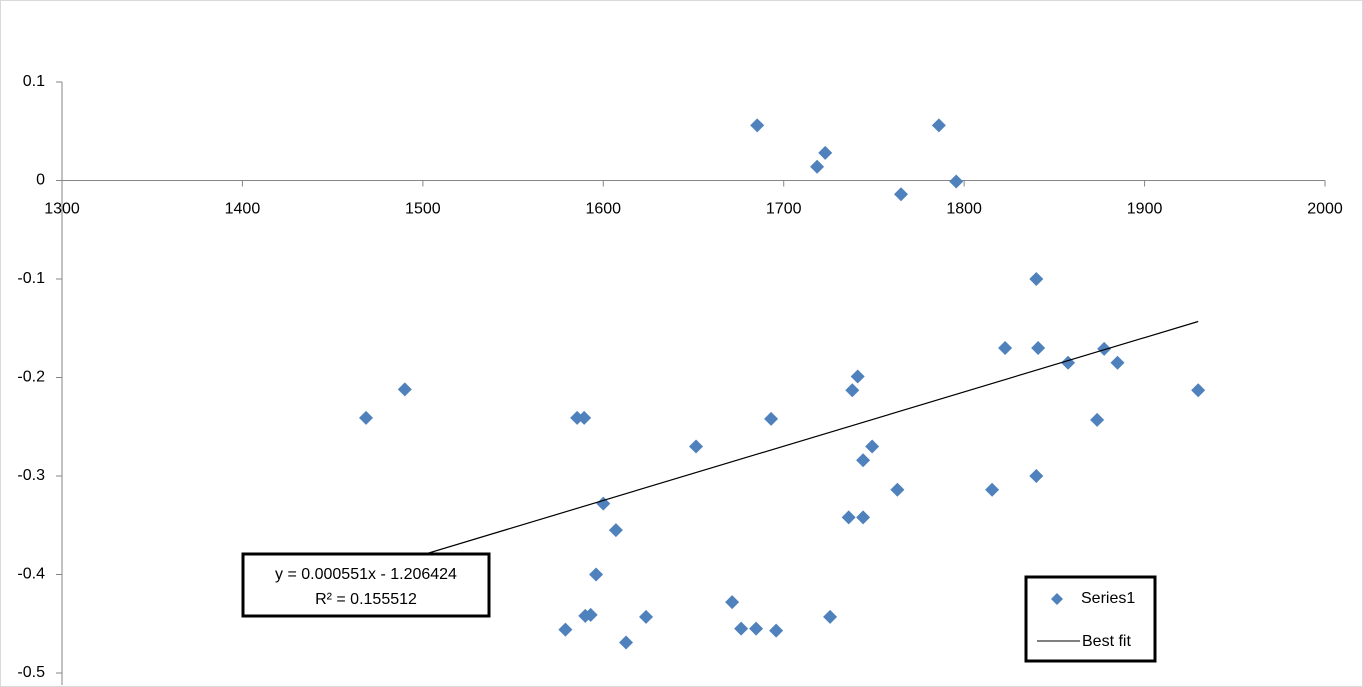  Describe the element at coordinates (243, 209) in the screenshot. I see `x-tick-label: 1400` at that location.